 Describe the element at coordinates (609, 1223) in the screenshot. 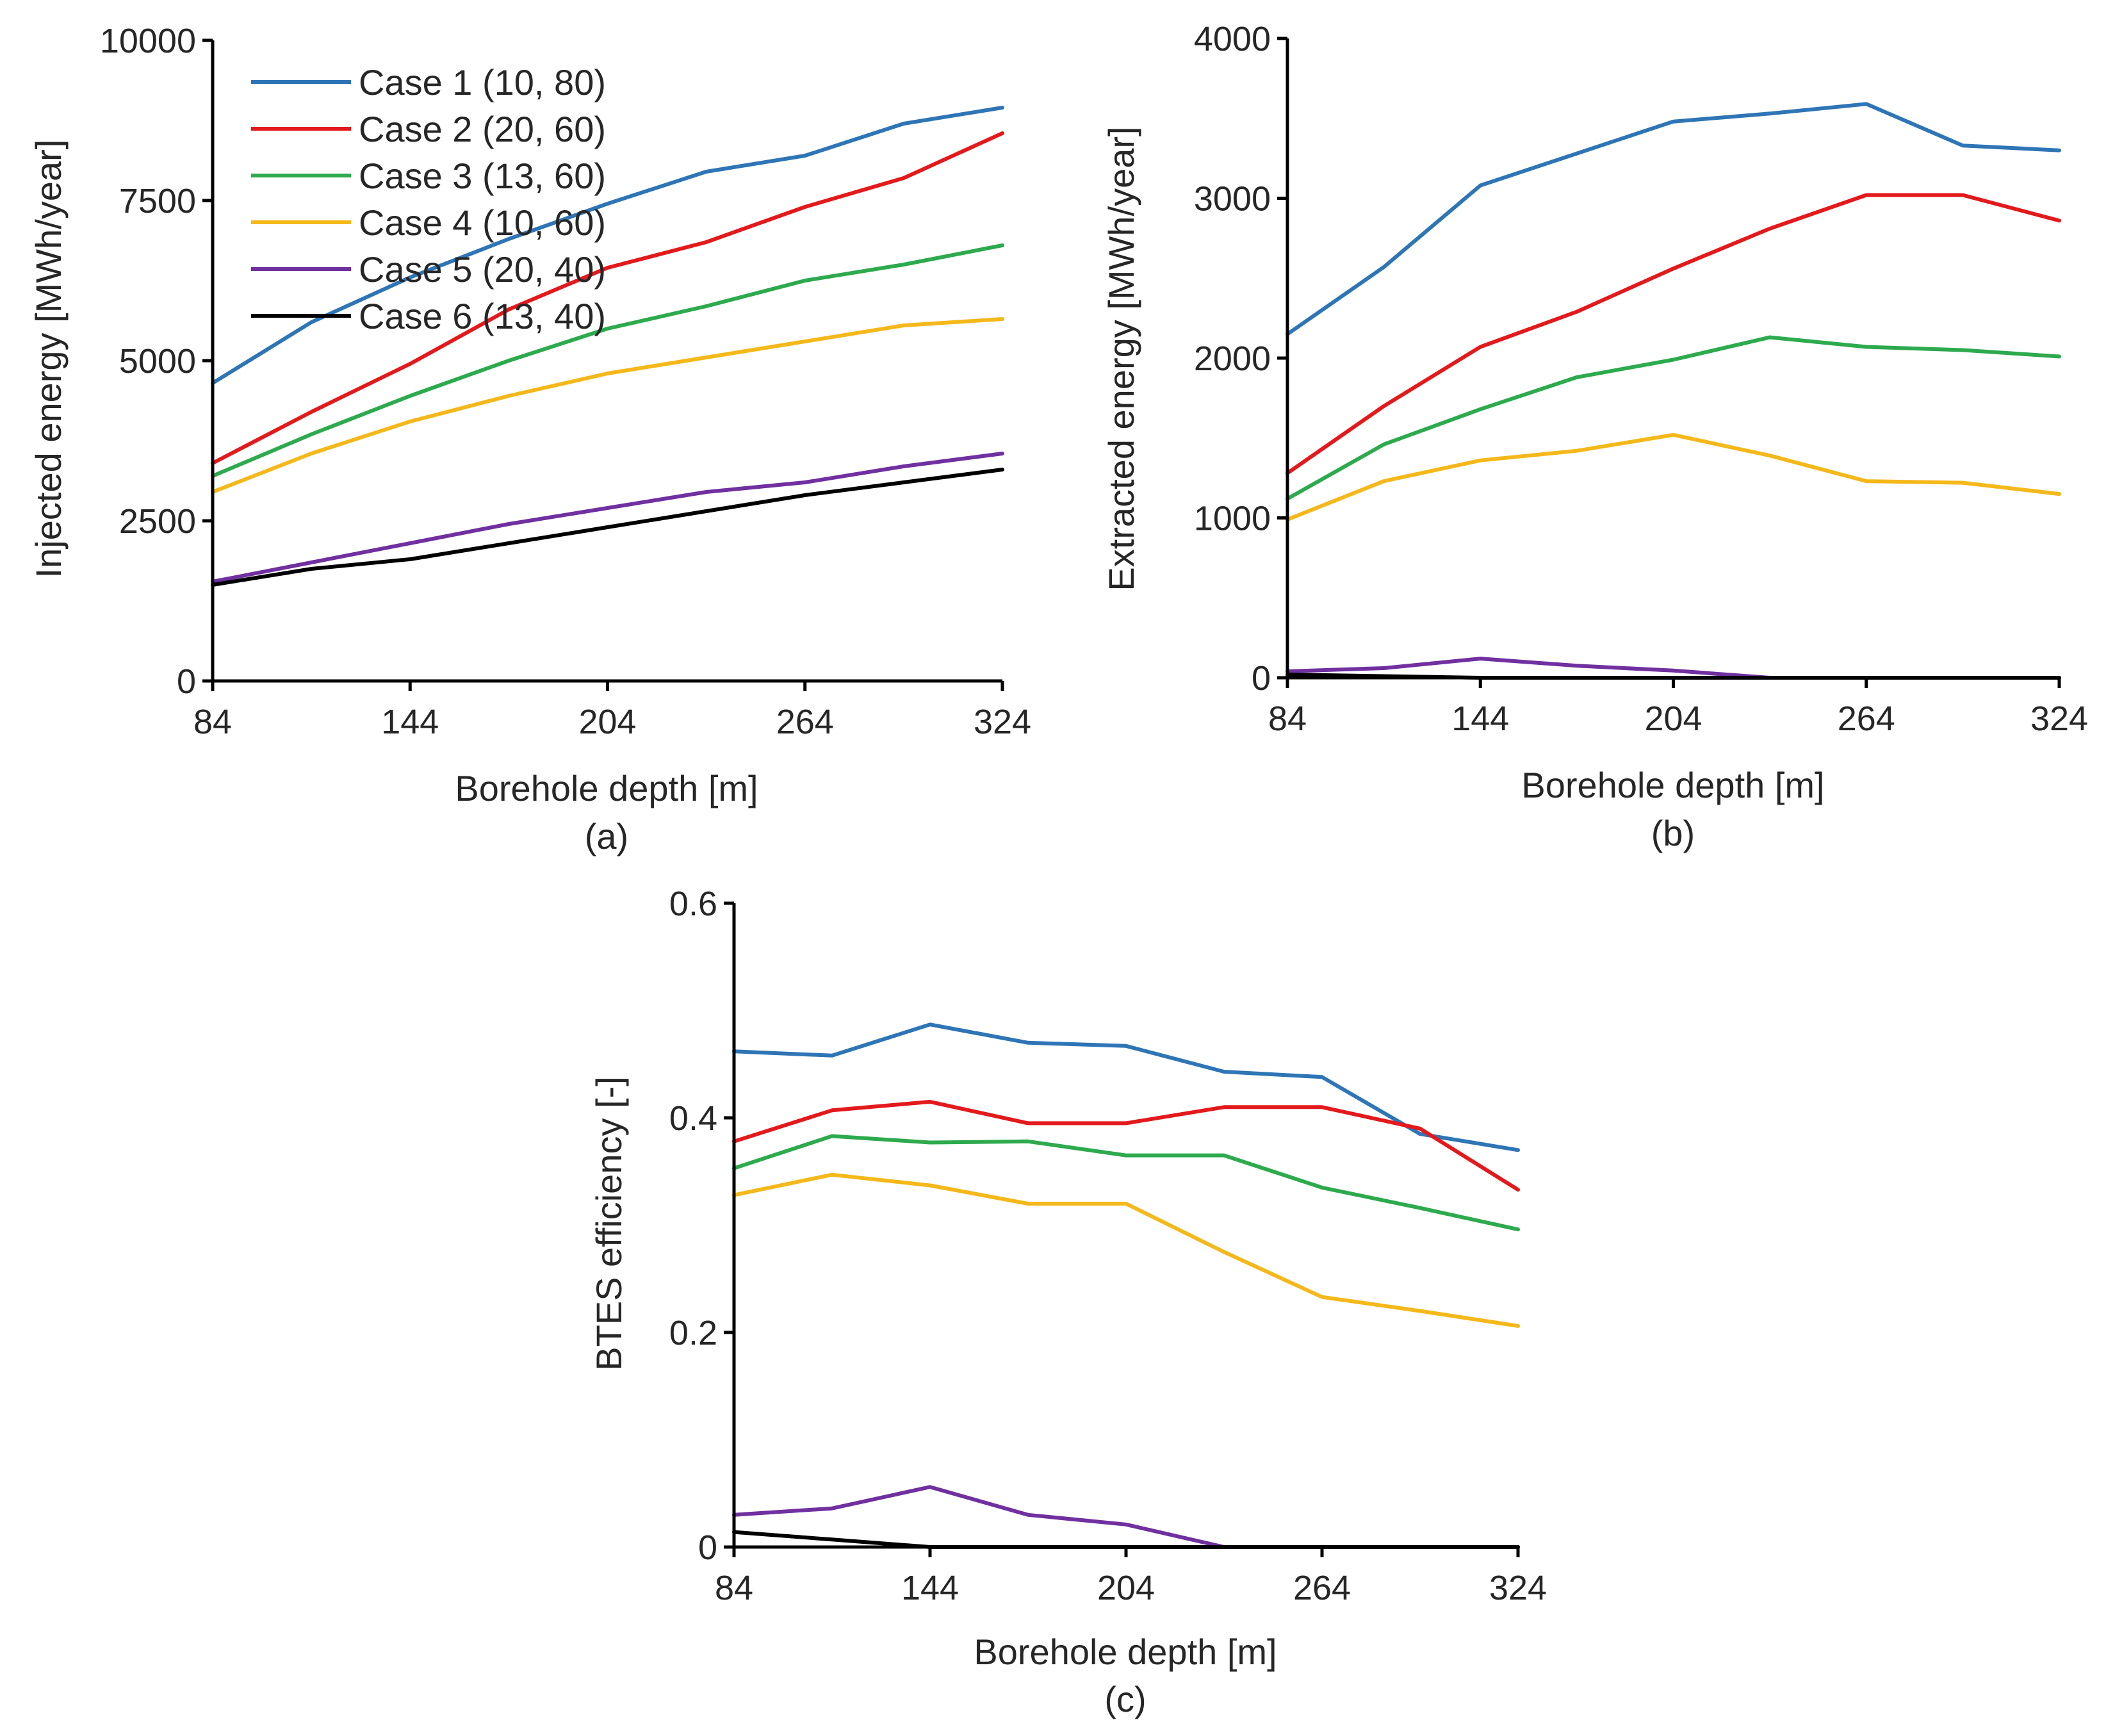

I see `ylabel: BTES efficiency [-]` at that location.